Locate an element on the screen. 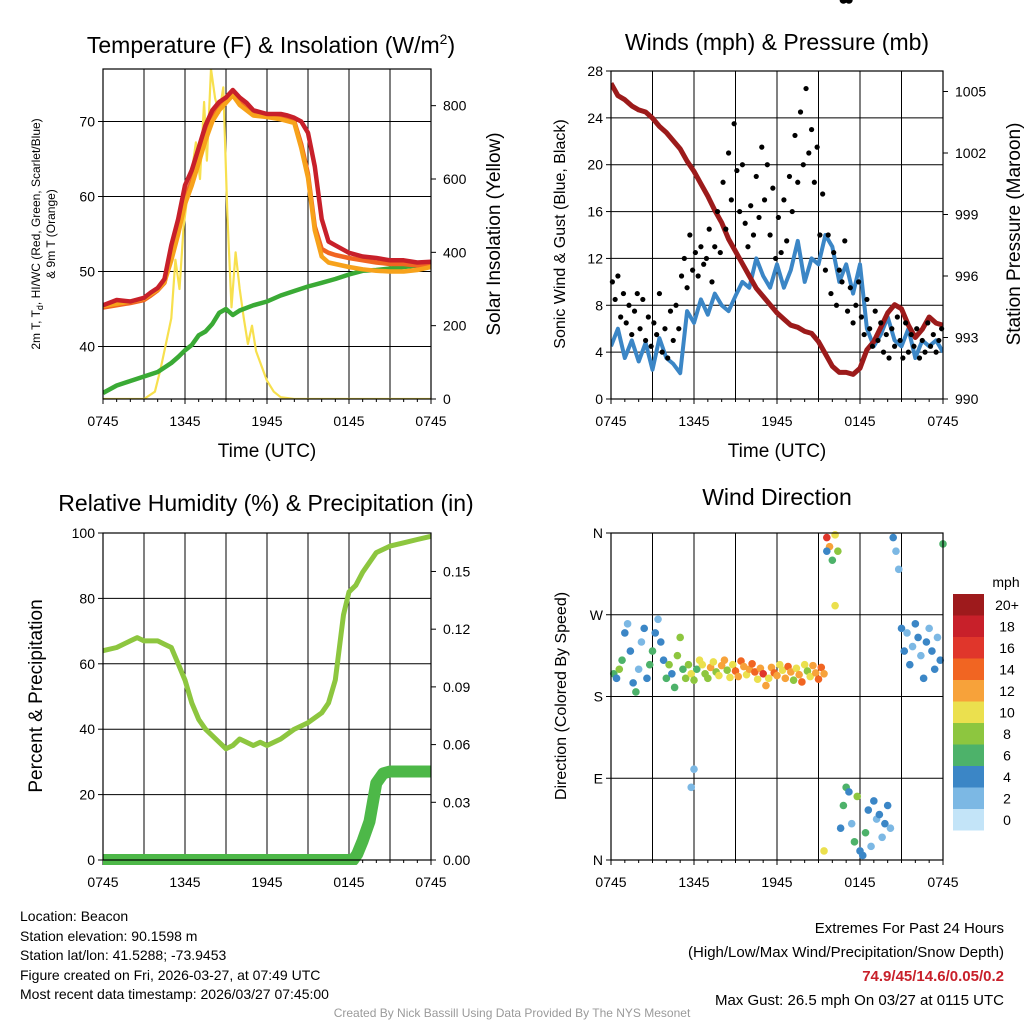  y-tick-label: 12 is located at coordinates (595, 258).